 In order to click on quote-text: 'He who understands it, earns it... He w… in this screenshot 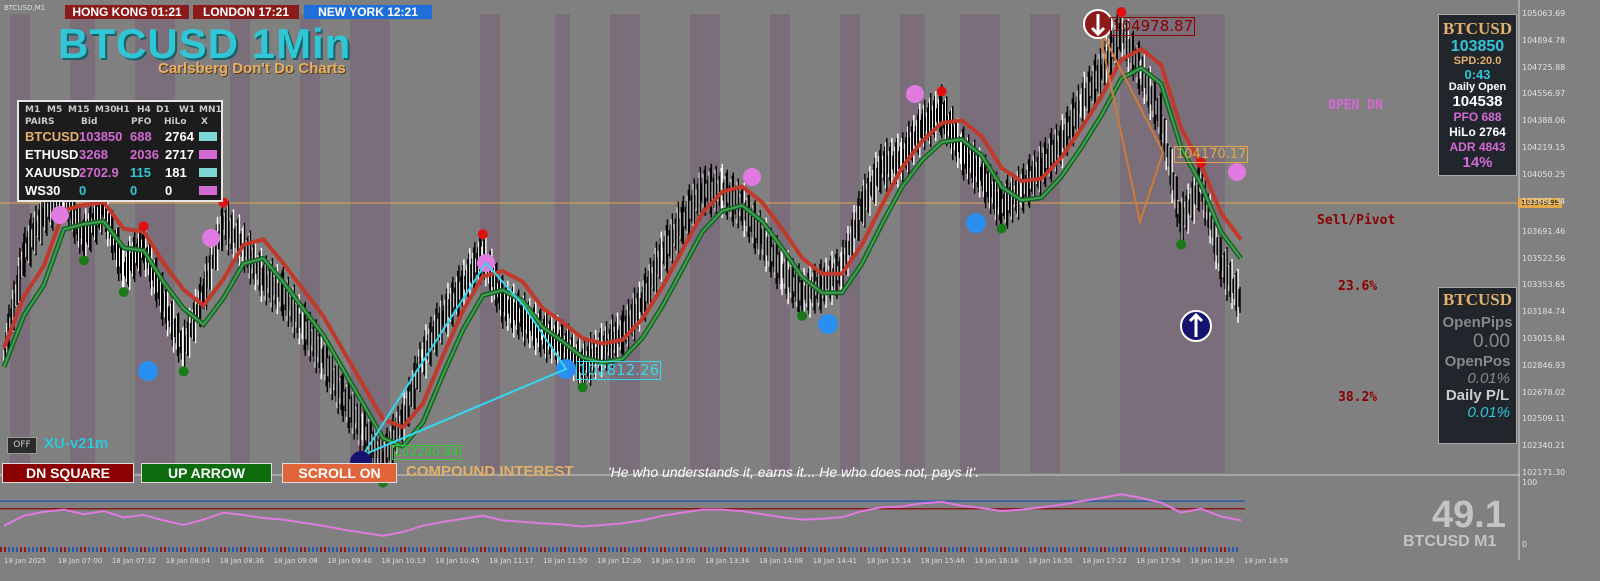, I will do `click(794, 472)`.